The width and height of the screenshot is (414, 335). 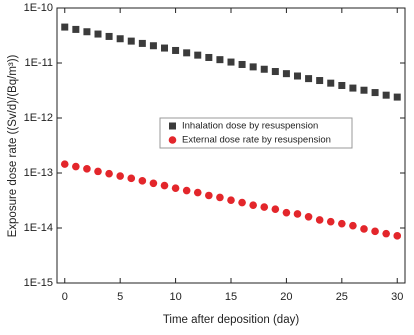 I want to click on x-tick-label: 10, so click(x=175, y=297).